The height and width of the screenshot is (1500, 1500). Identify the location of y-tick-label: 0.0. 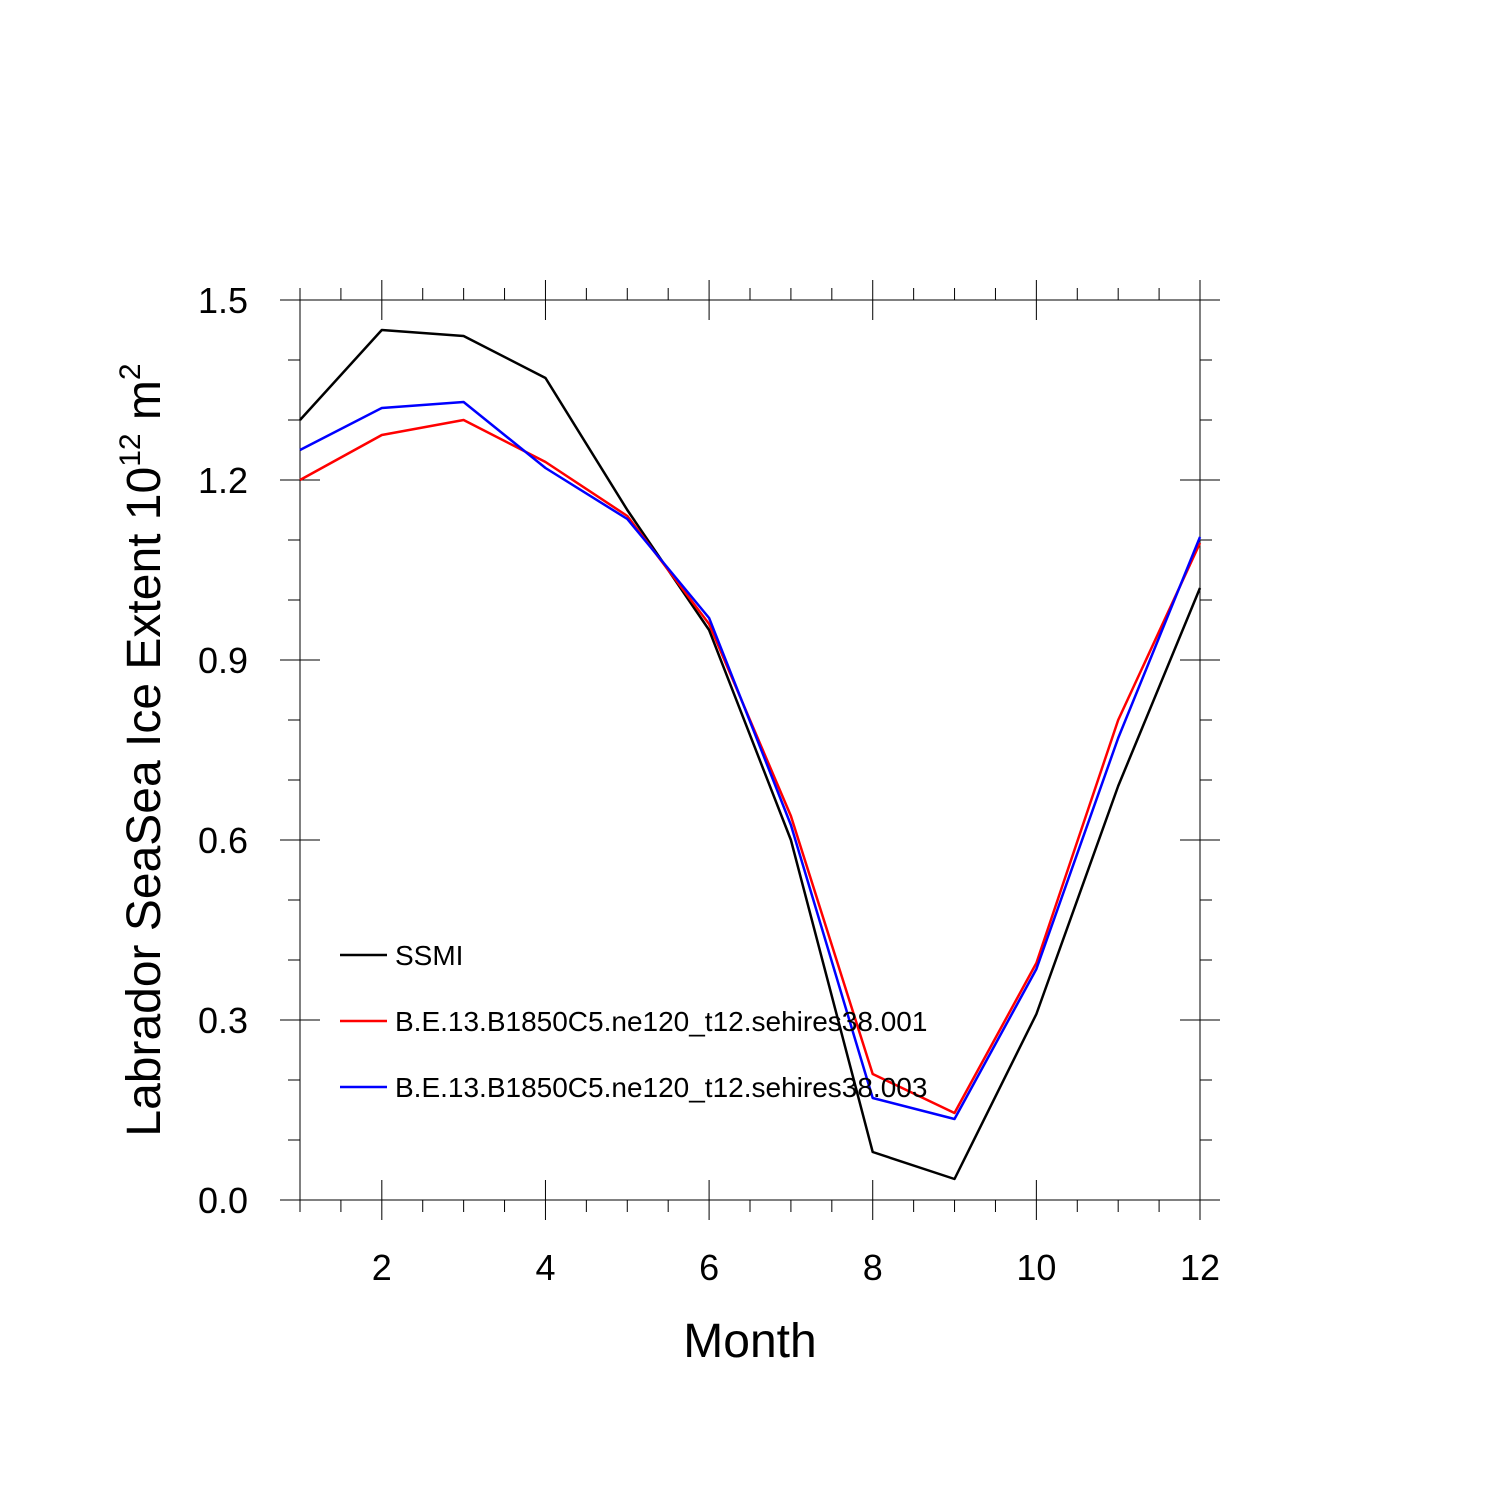
(223, 1200).